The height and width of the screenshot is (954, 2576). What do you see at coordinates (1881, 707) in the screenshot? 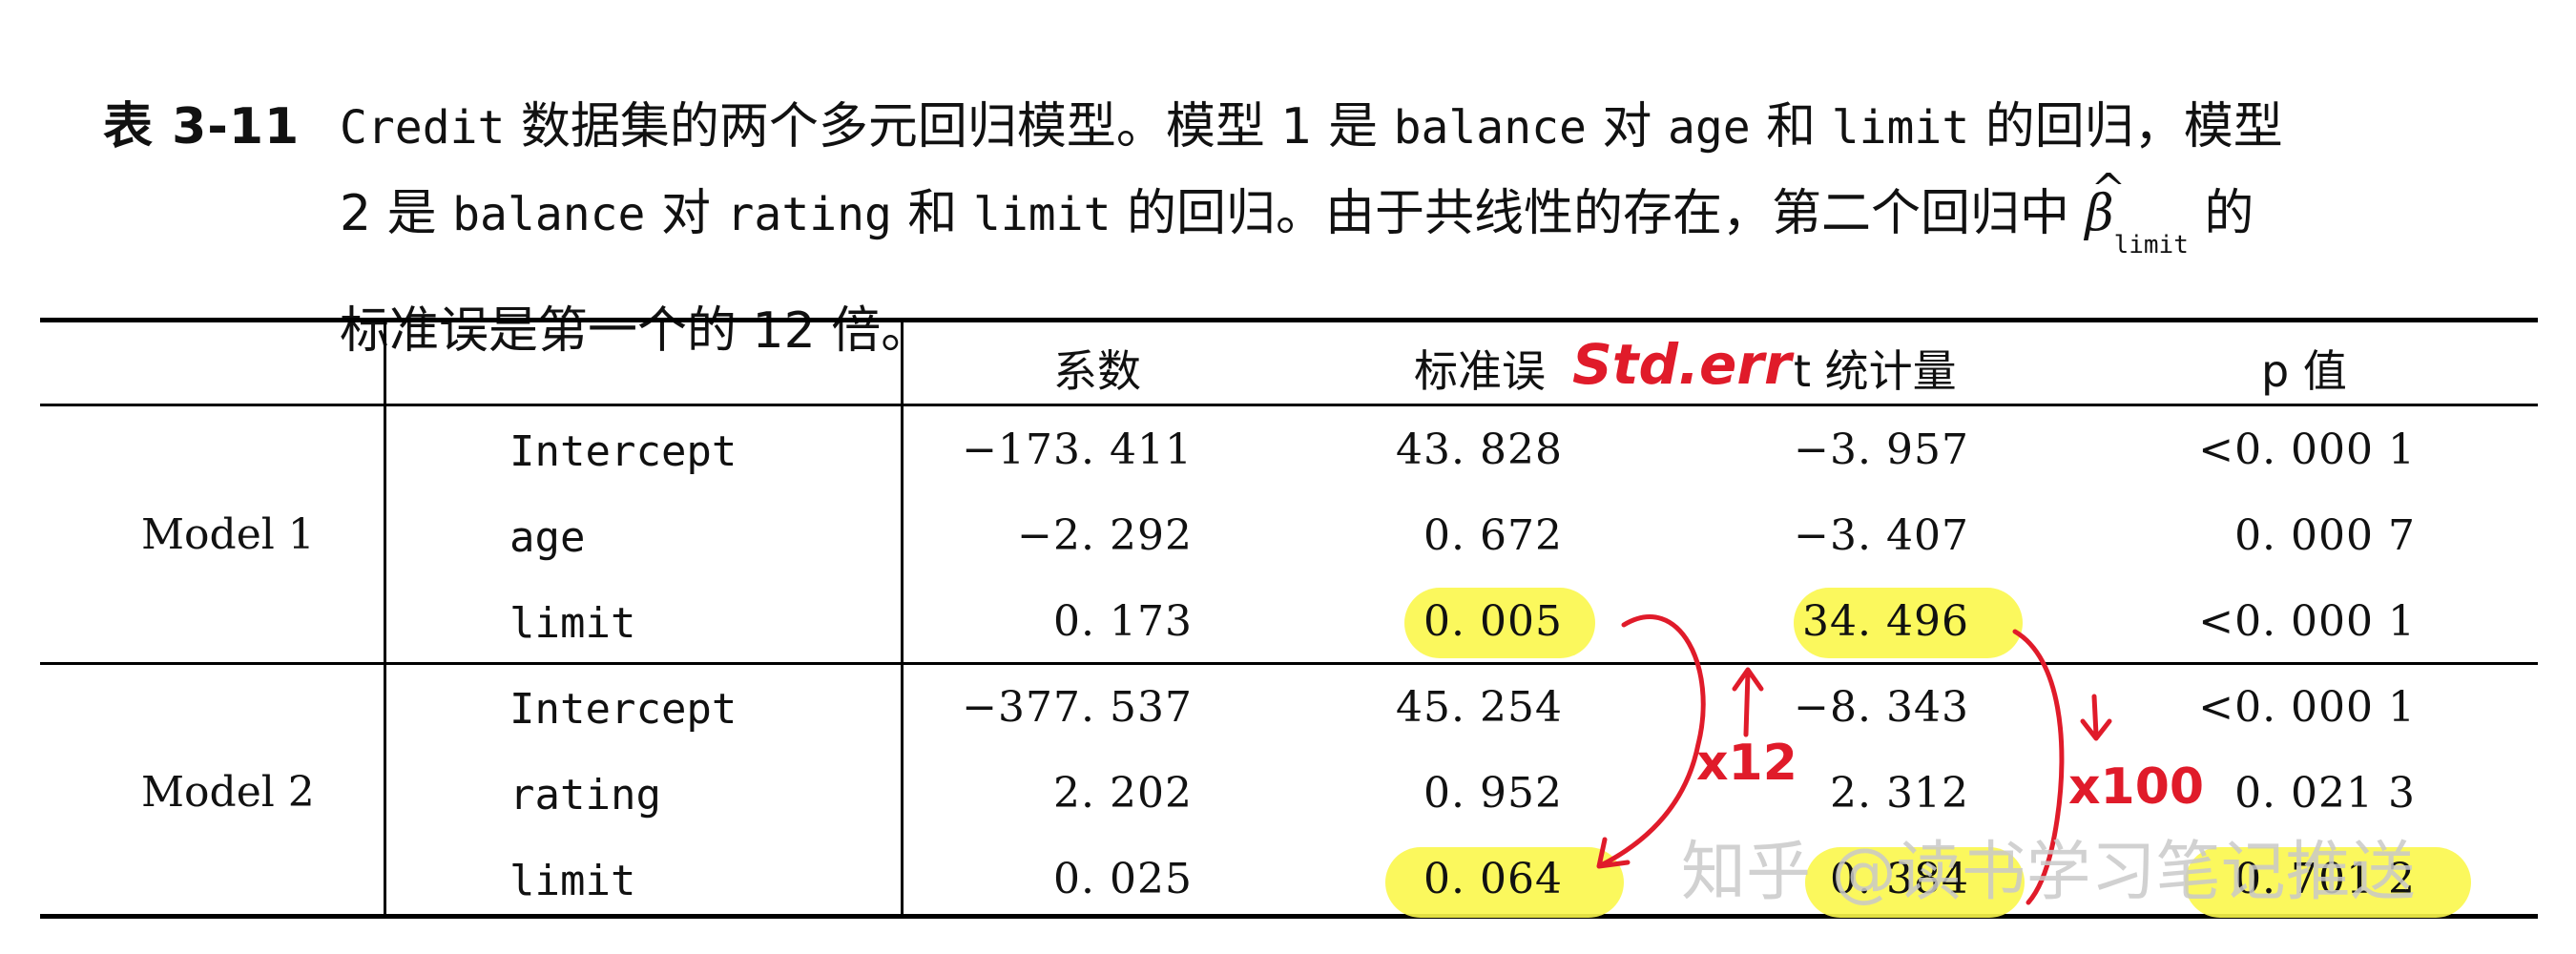
I see `table-row-t: −8. 343` at bounding box center [1881, 707].